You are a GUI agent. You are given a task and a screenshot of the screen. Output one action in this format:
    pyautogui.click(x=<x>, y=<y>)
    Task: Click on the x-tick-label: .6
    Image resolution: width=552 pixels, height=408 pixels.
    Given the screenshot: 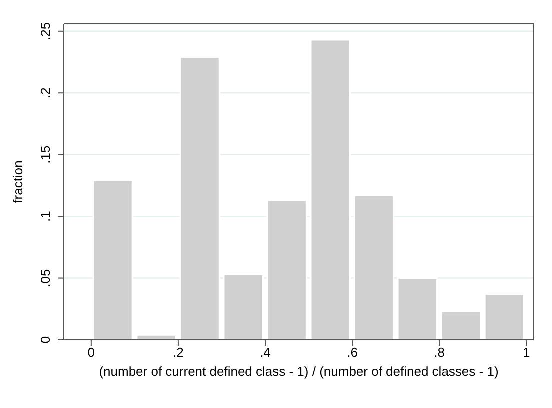 What is the action you would take?
    pyautogui.click(x=352, y=352)
    